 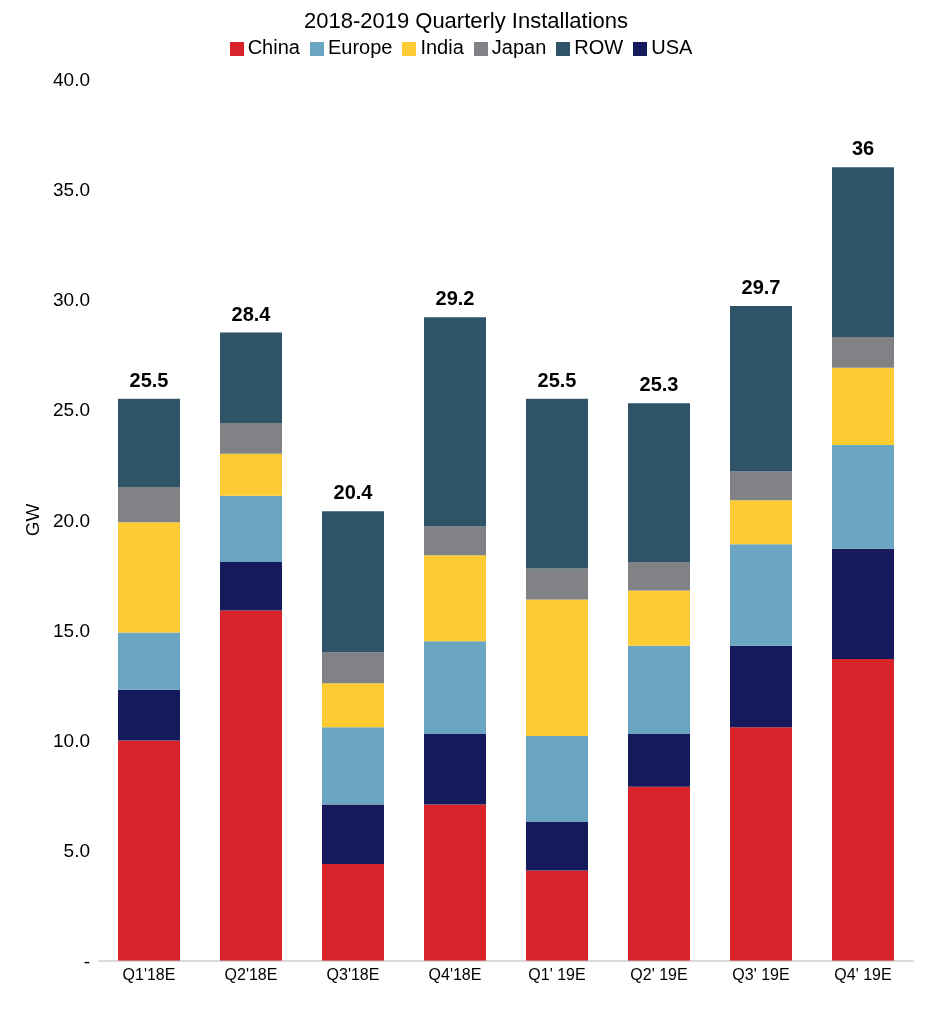 What do you see at coordinates (71, 630) in the screenshot?
I see `y-tick-label: 15.0` at bounding box center [71, 630].